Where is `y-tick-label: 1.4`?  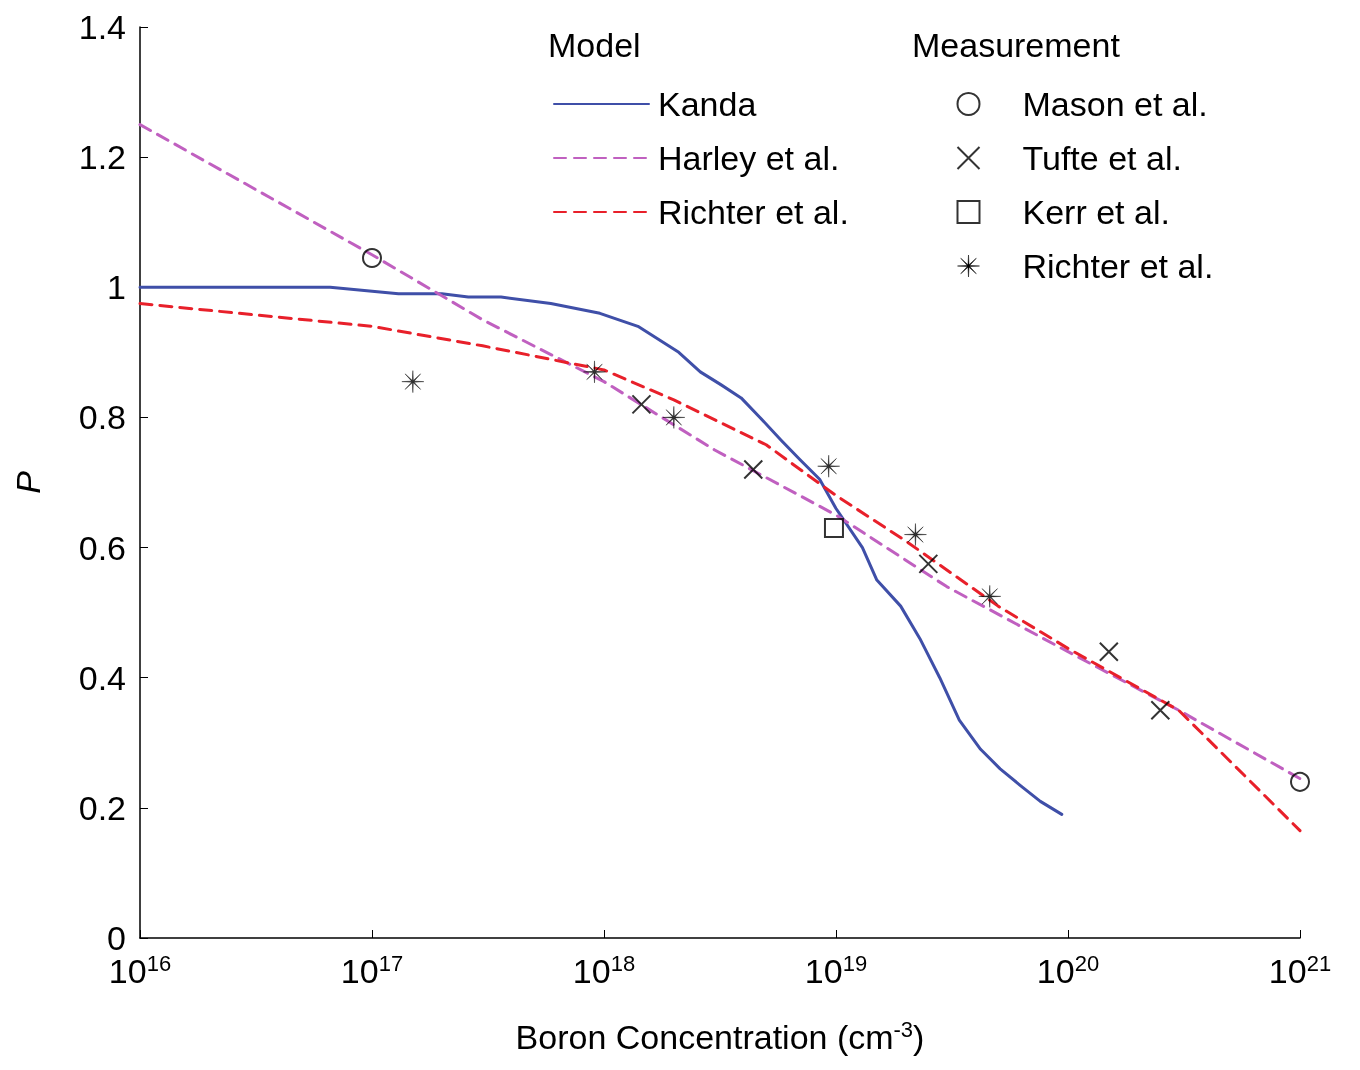 y-tick-label: 1.4 is located at coordinates (102, 27).